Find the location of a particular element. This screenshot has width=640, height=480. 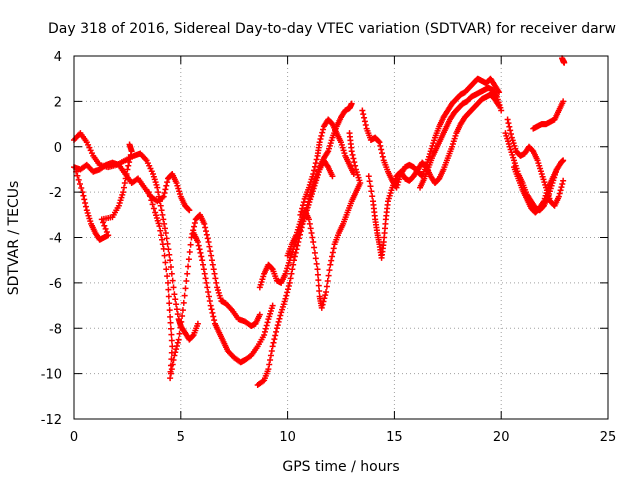

series-trace-n is located at coordinates (535, 162).